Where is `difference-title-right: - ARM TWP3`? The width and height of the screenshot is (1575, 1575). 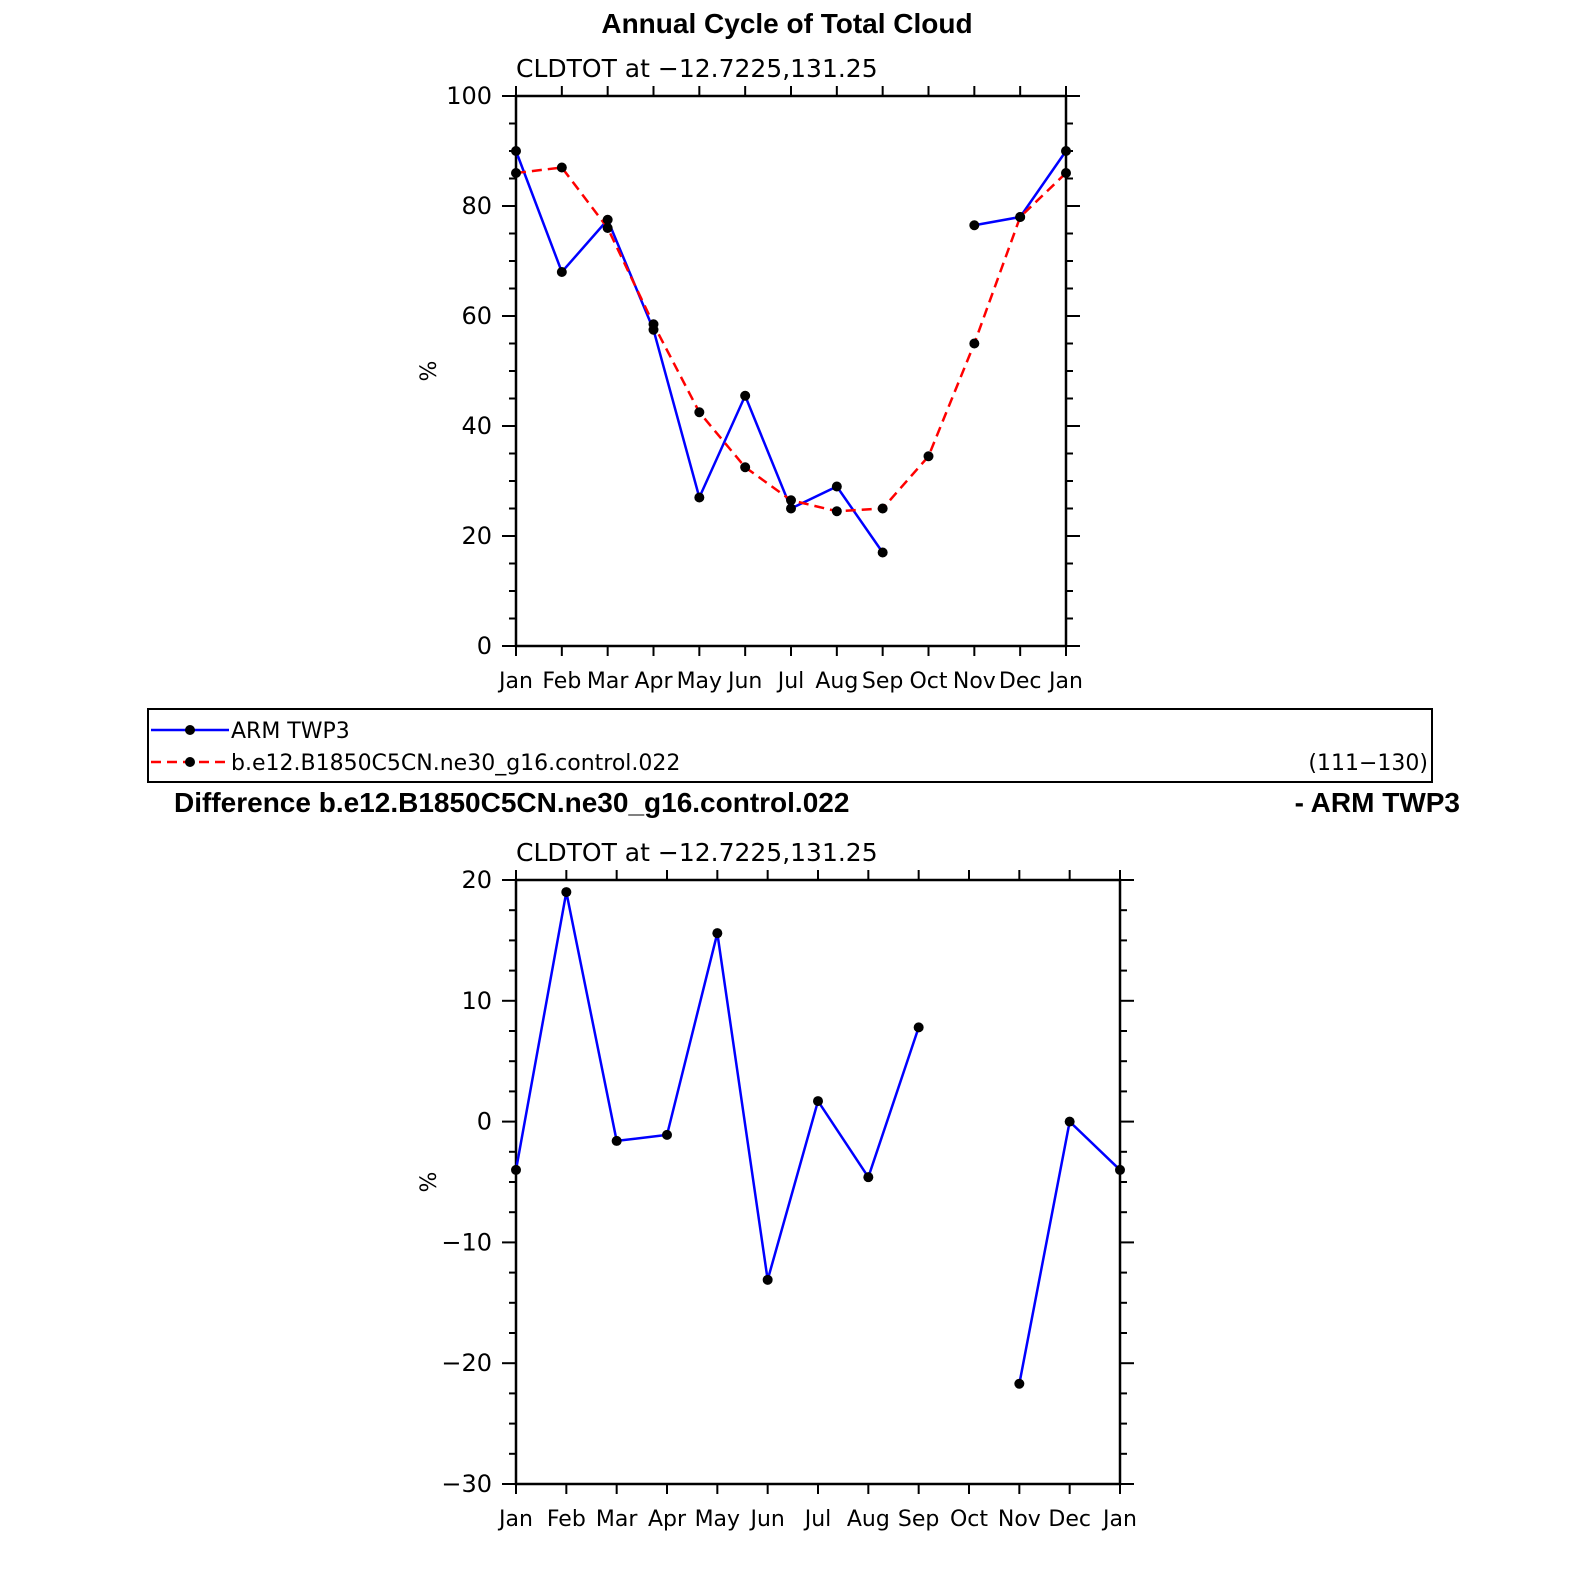
difference-title-right: - ARM TWP3 is located at coordinates (1377, 802).